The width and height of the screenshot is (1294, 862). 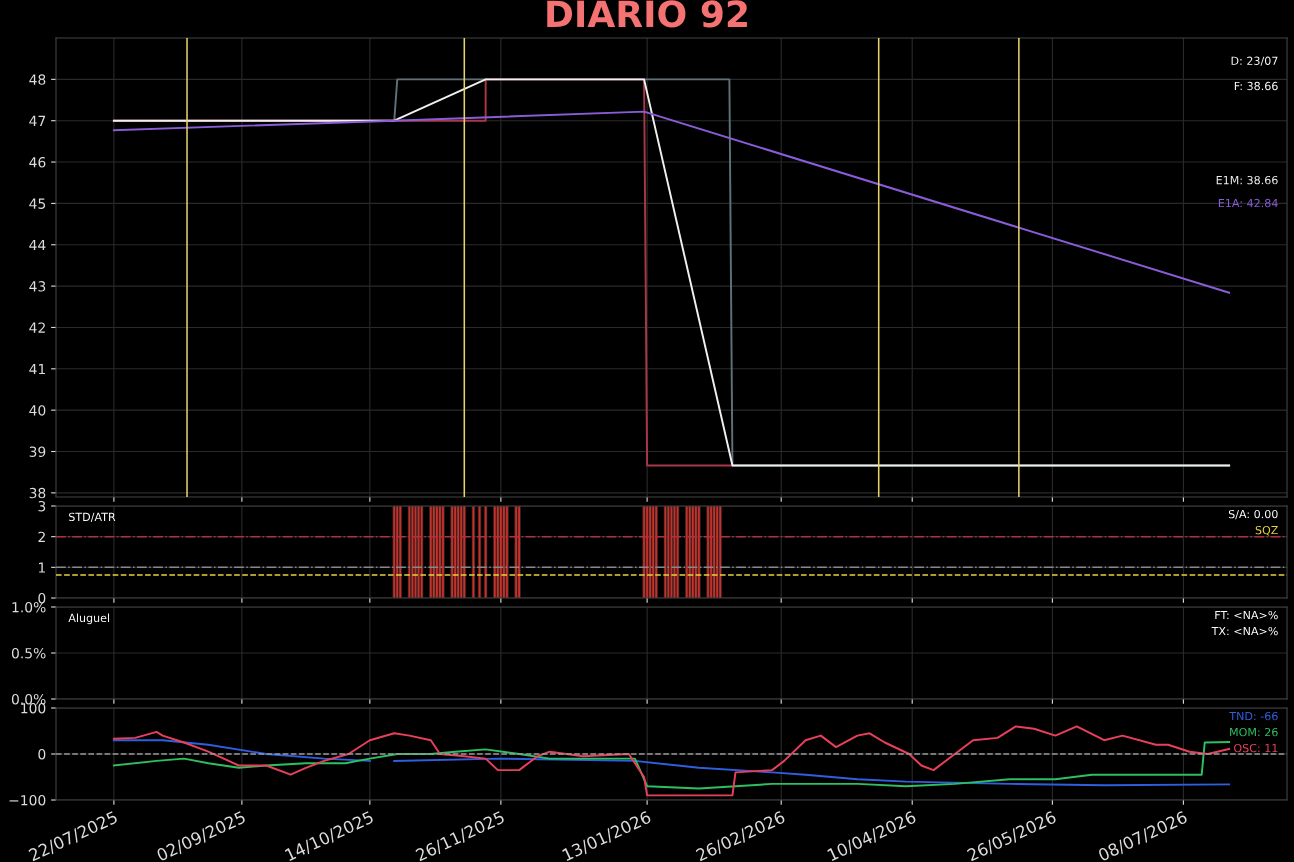 I want to click on y-tick-label: 45, so click(x=37, y=203).